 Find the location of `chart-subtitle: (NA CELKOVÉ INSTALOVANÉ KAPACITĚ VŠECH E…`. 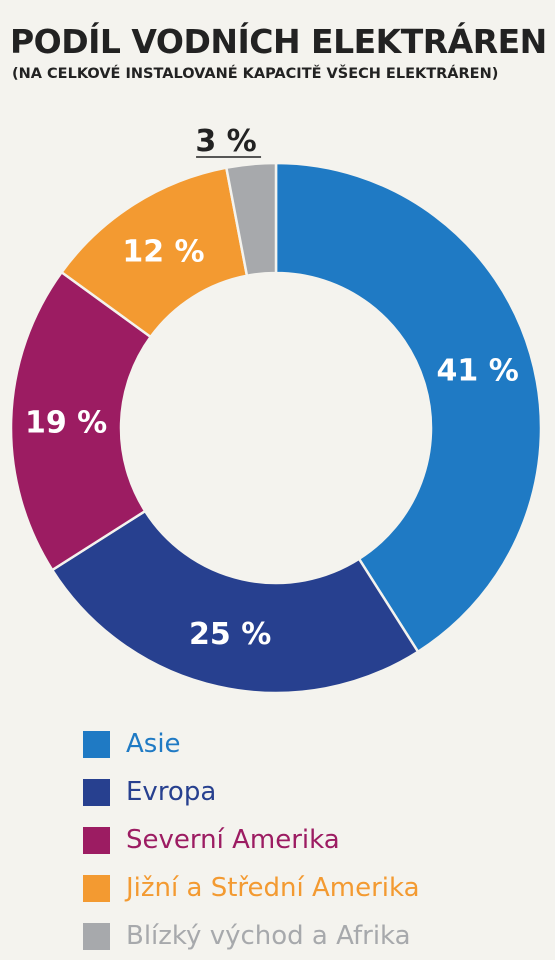

chart-subtitle: (NA CELKOVÉ INSTALOVANÉ KAPACITĚ VŠECH E… is located at coordinates (255, 74).